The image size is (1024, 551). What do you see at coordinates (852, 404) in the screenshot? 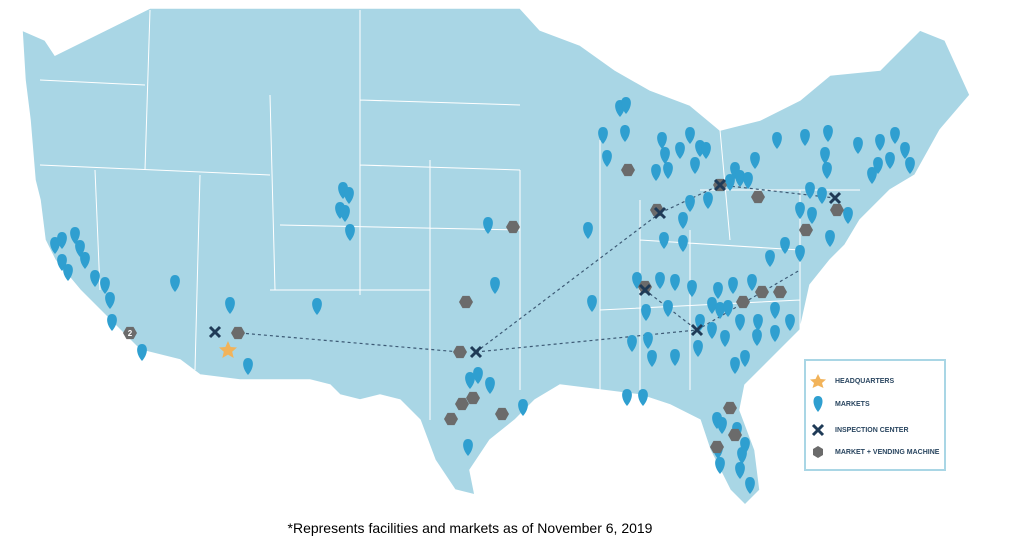
I see `legend-label: MARKETS` at bounding box center [852, 404].